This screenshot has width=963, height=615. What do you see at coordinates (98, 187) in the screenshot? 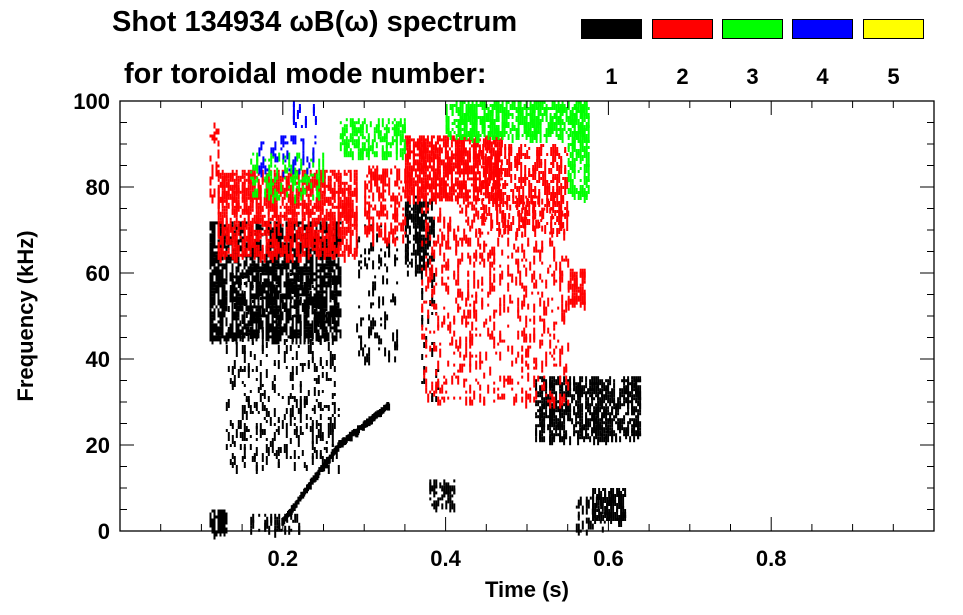
I see `y-tick-label: 80` at bounding box center [98, 187].